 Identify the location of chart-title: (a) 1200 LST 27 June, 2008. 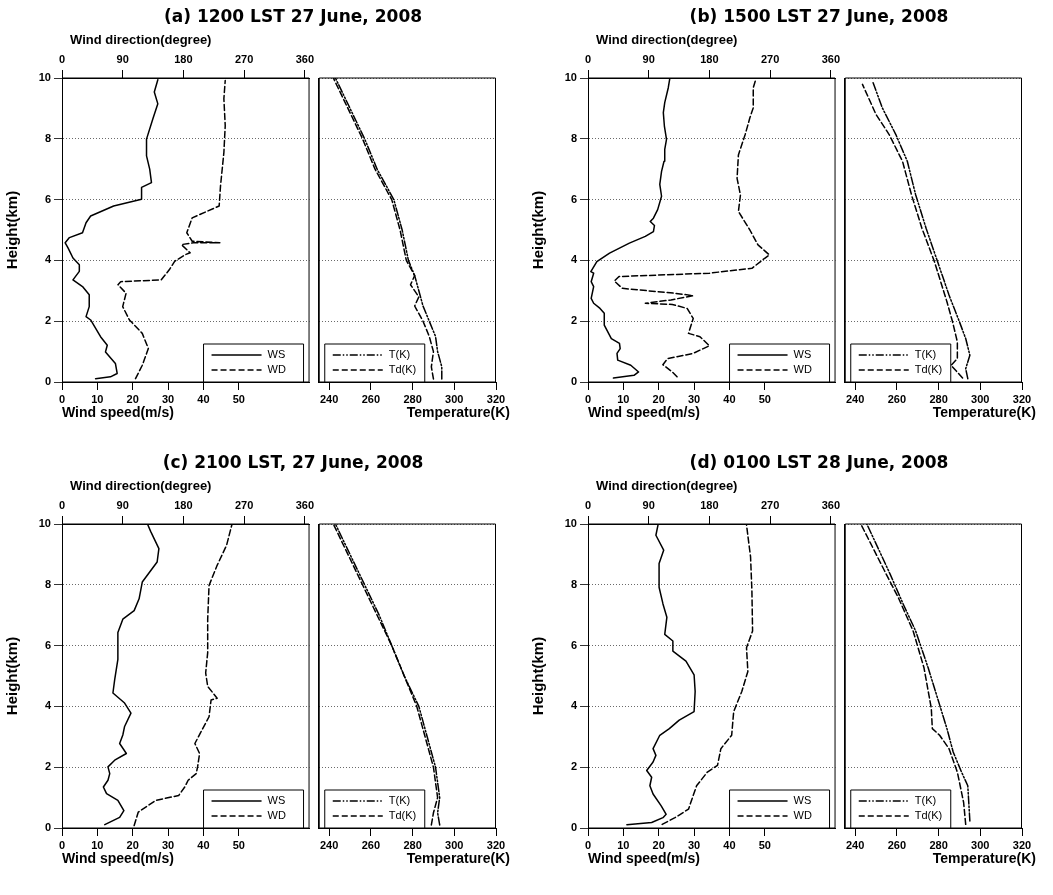
(293, 17).